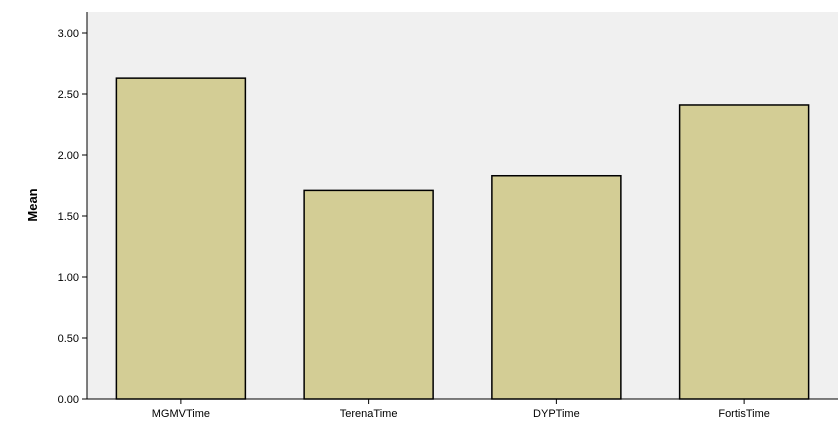  I want to click on x-tick-label-fortistime: FortisTime, so click(744, 414).